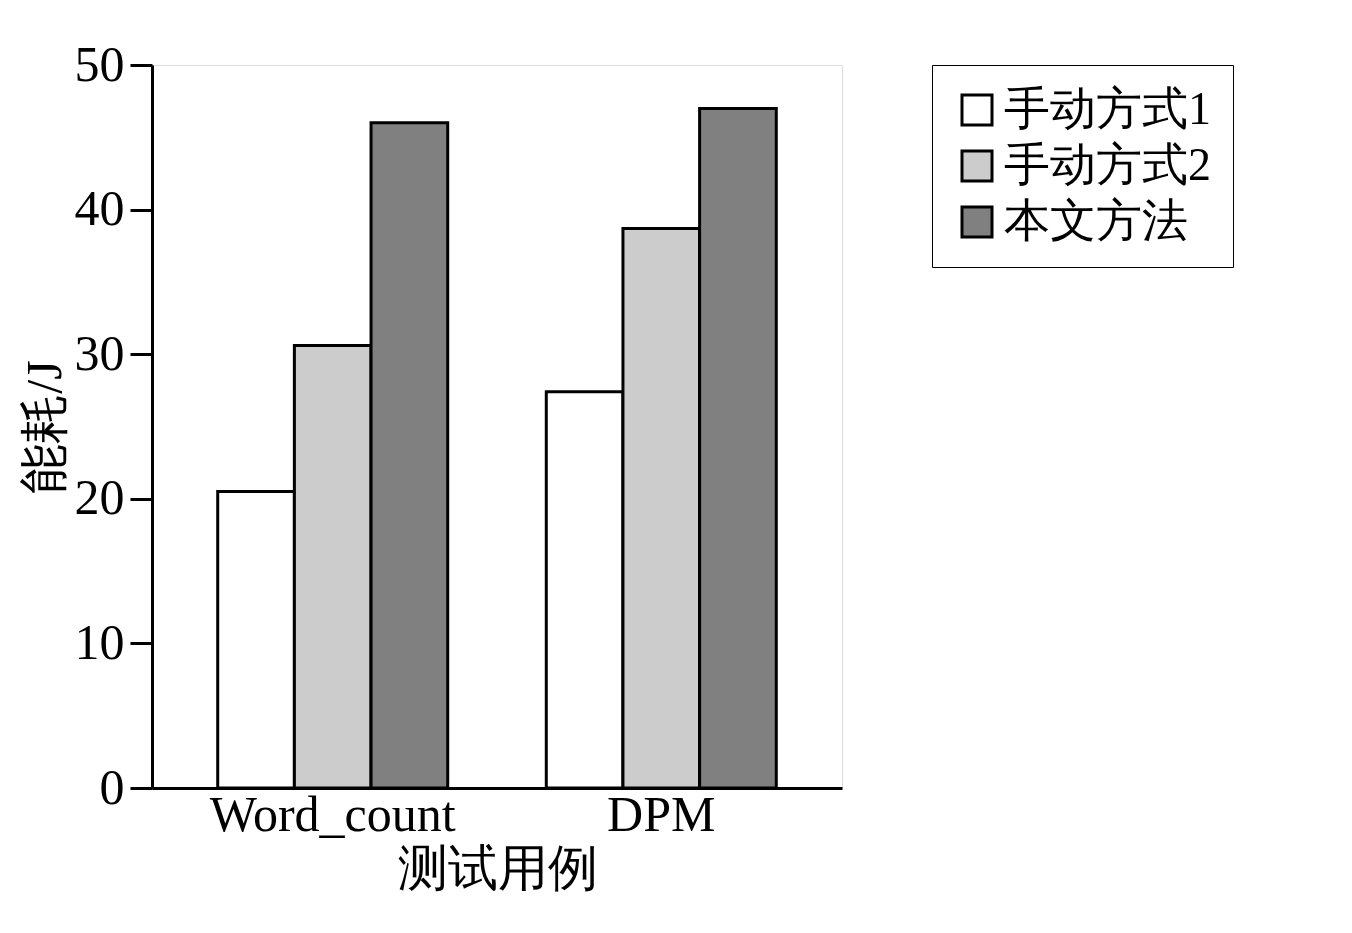 This screenshot has width=1352, height=933. Describe the element at coordinates (99, 208) in the screenshot. I see `y-tick-label: 40` at that location.